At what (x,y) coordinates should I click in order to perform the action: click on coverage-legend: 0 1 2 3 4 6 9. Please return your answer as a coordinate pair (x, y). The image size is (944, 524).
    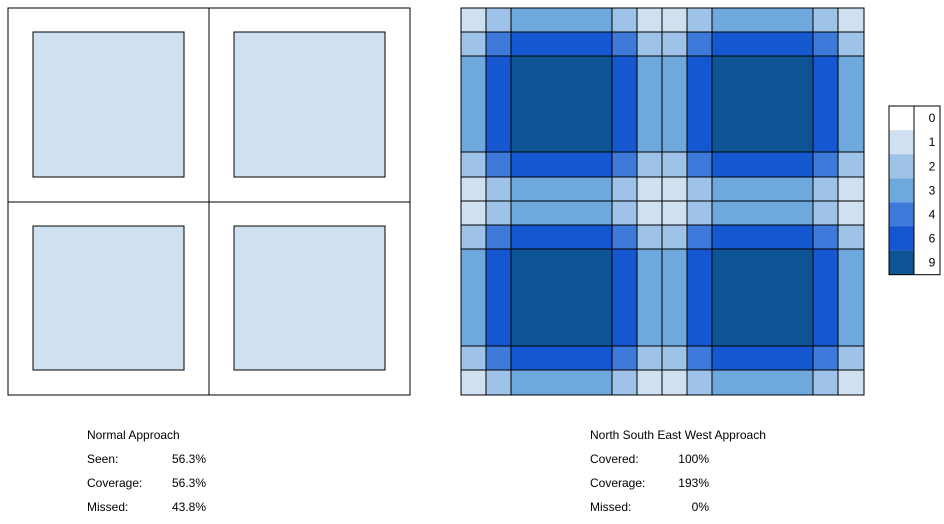
    Looking at the image, I should click on (914, 190).